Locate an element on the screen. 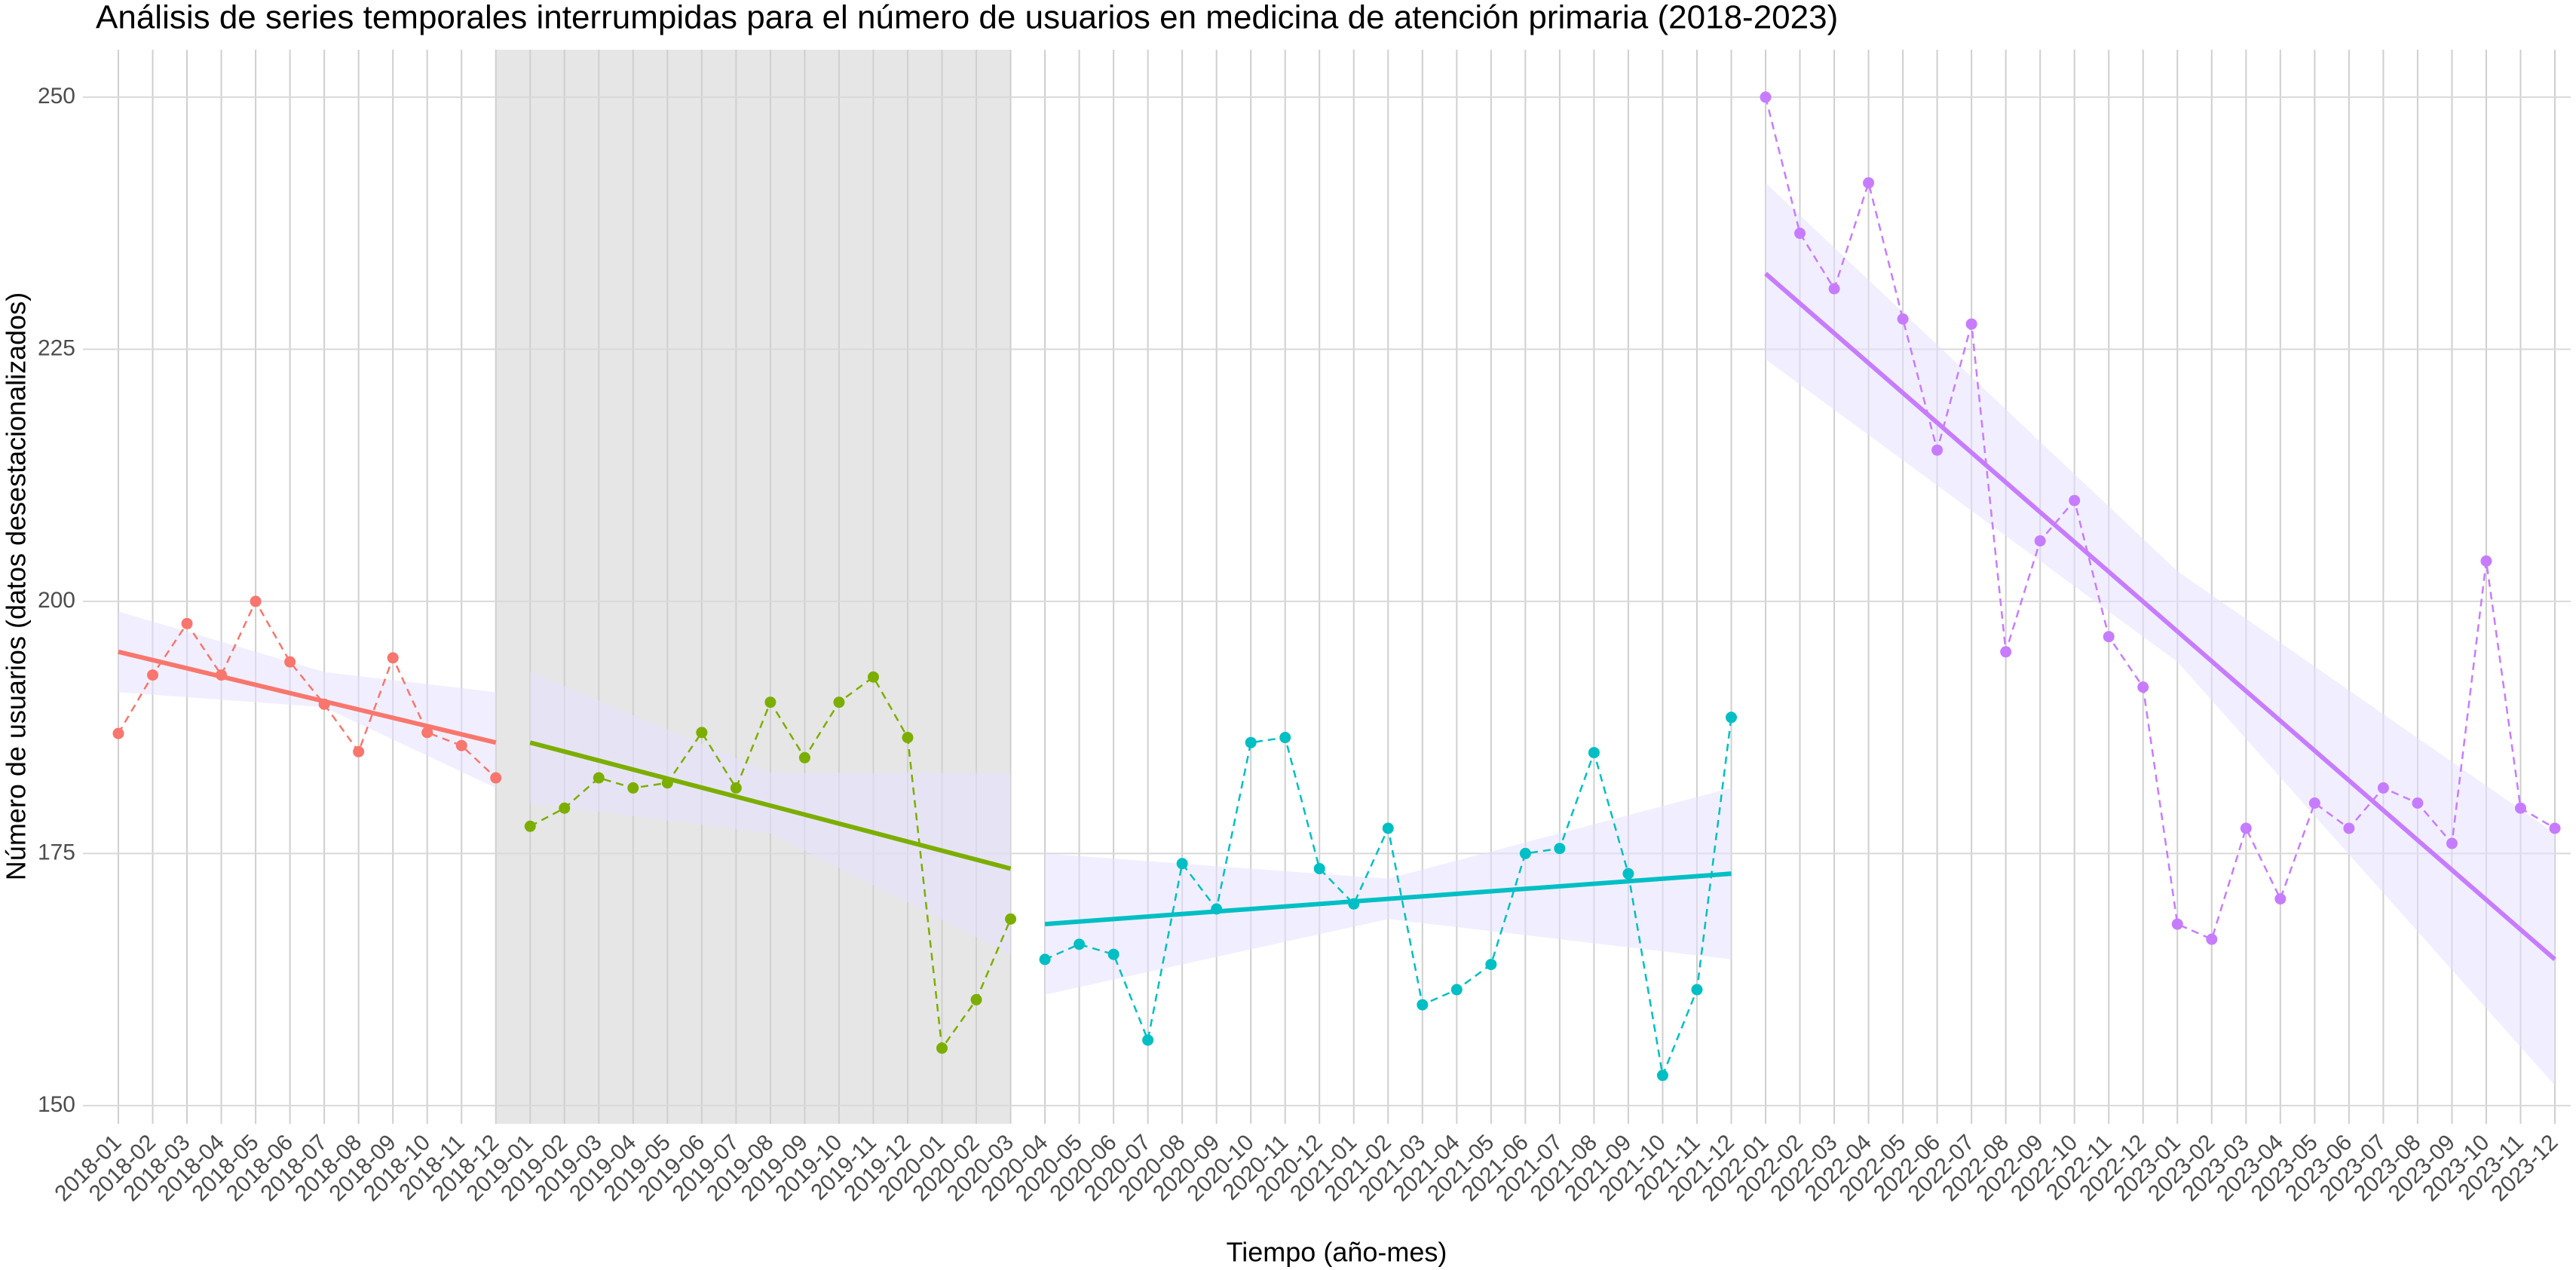 The image size is (2576, 1270). x-axis-title: Tiempo (año-mes) is located at coordinates (1337, 1253).